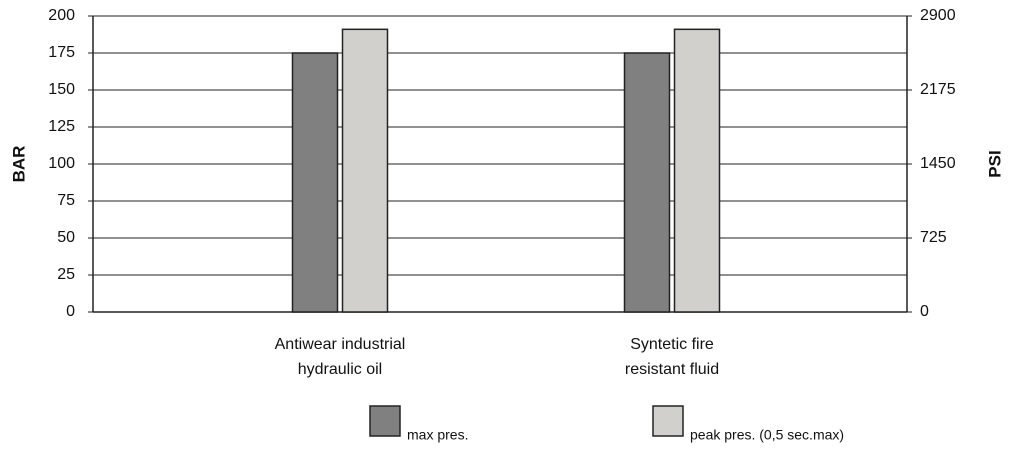 Image resolution: width=1011 pixels, height=450 pixels. Describe the element at coordinates (938, 15) in the screenshot. I see `y2-tick-label: 2900` at that location.